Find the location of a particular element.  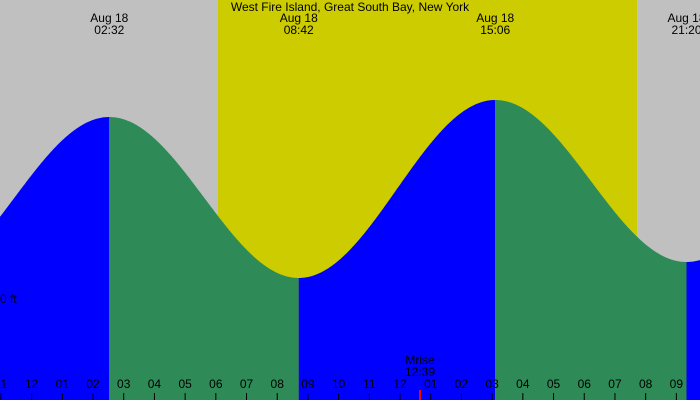

x-tick-label: 10 is located at coordinates (339, 384).